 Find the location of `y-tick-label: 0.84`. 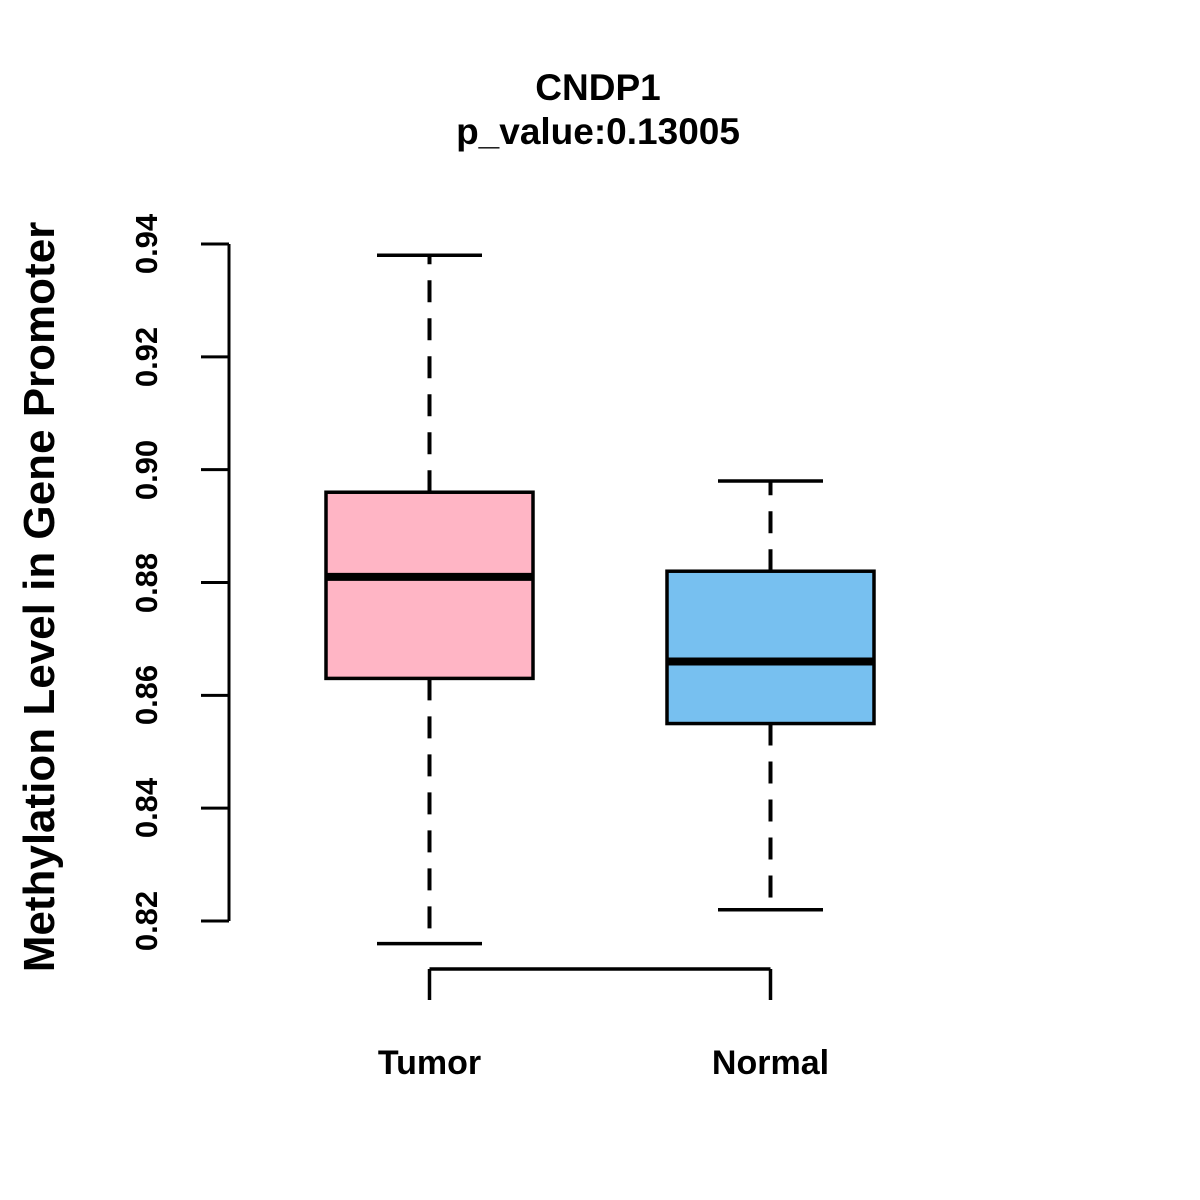

y-tick-label: 0.84 is located at coordinates (146, 808).